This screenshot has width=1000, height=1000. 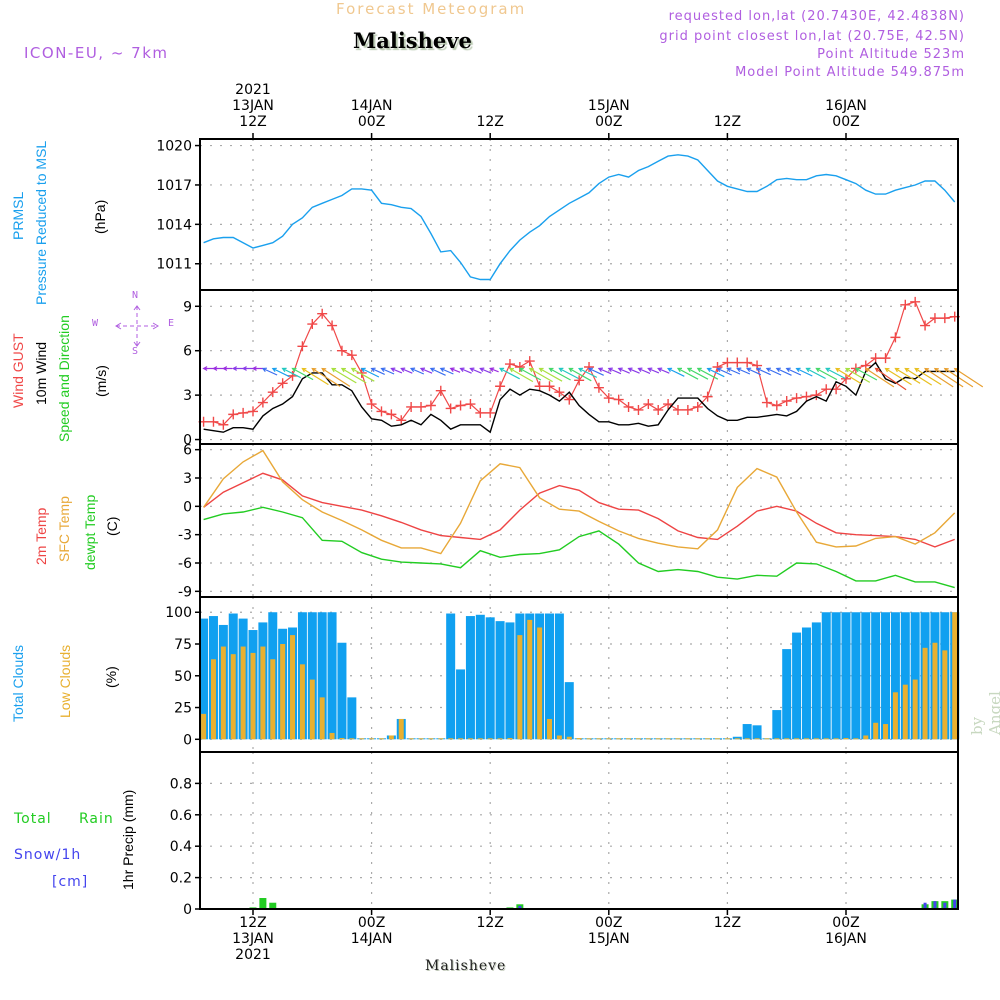 I want to click on point-altitude: Point Altitude 523m, so click(x=891, y=54).